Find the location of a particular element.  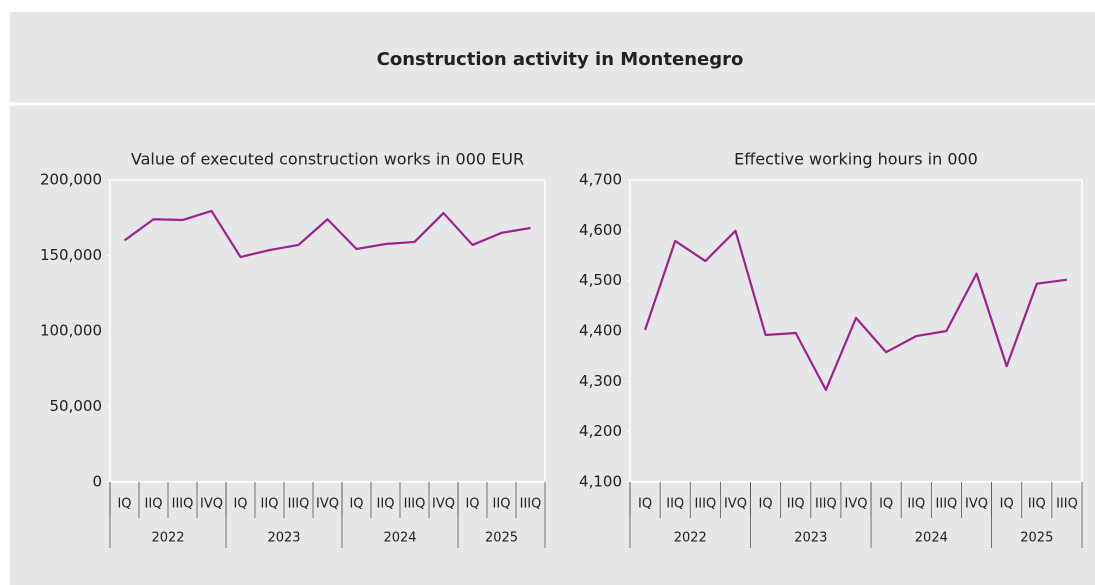

y-tick-label: 150,000 is located at coordinates (71, 255).